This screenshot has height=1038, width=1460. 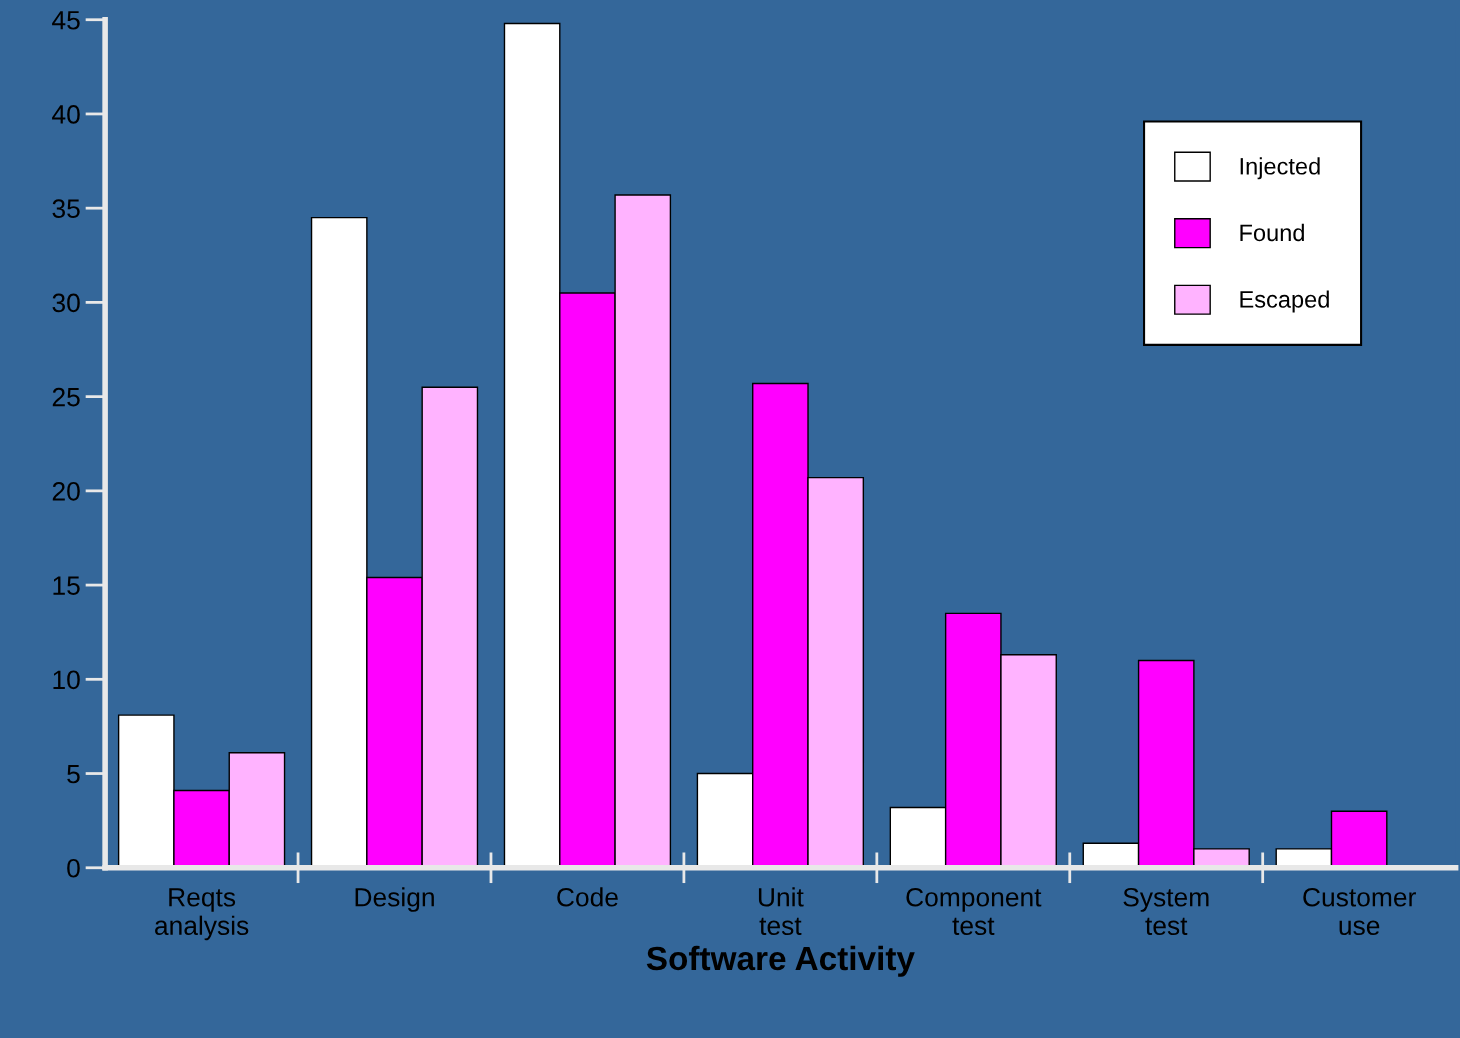 I want to click on y-tick-label: 10, so click(x=66, y=680).